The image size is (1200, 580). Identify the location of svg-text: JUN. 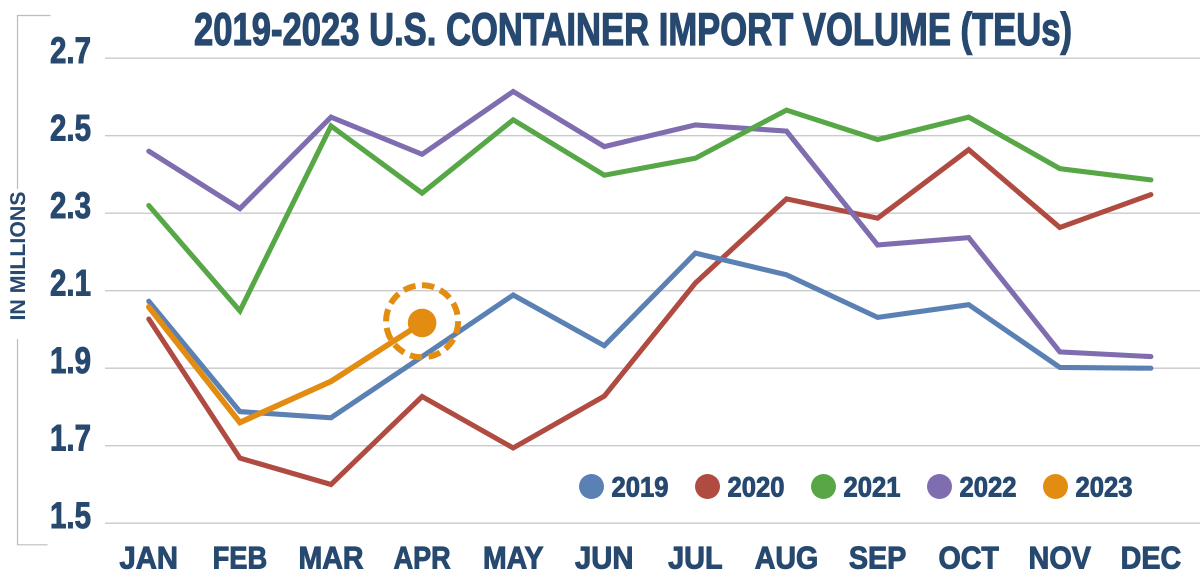
(604, 558).